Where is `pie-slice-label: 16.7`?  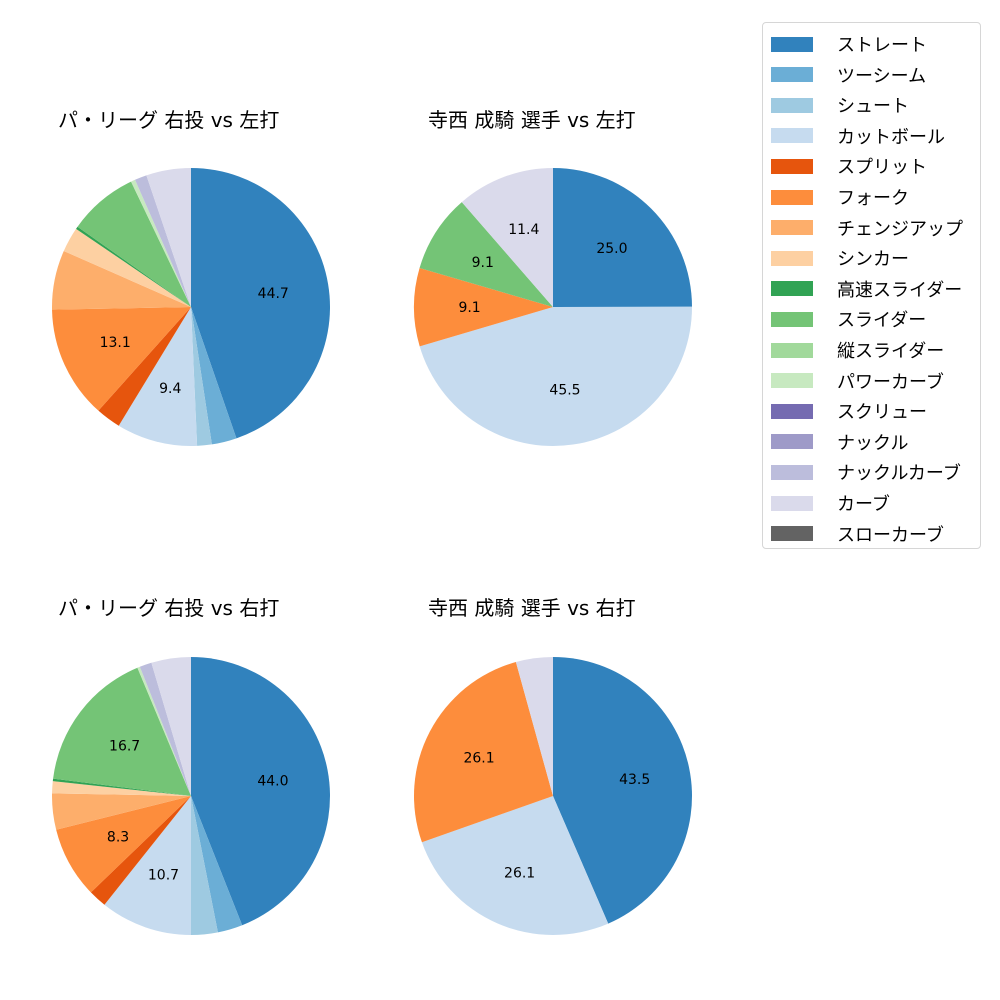 pie-slice-label: 16.7 is located at coordinates (124, 747).